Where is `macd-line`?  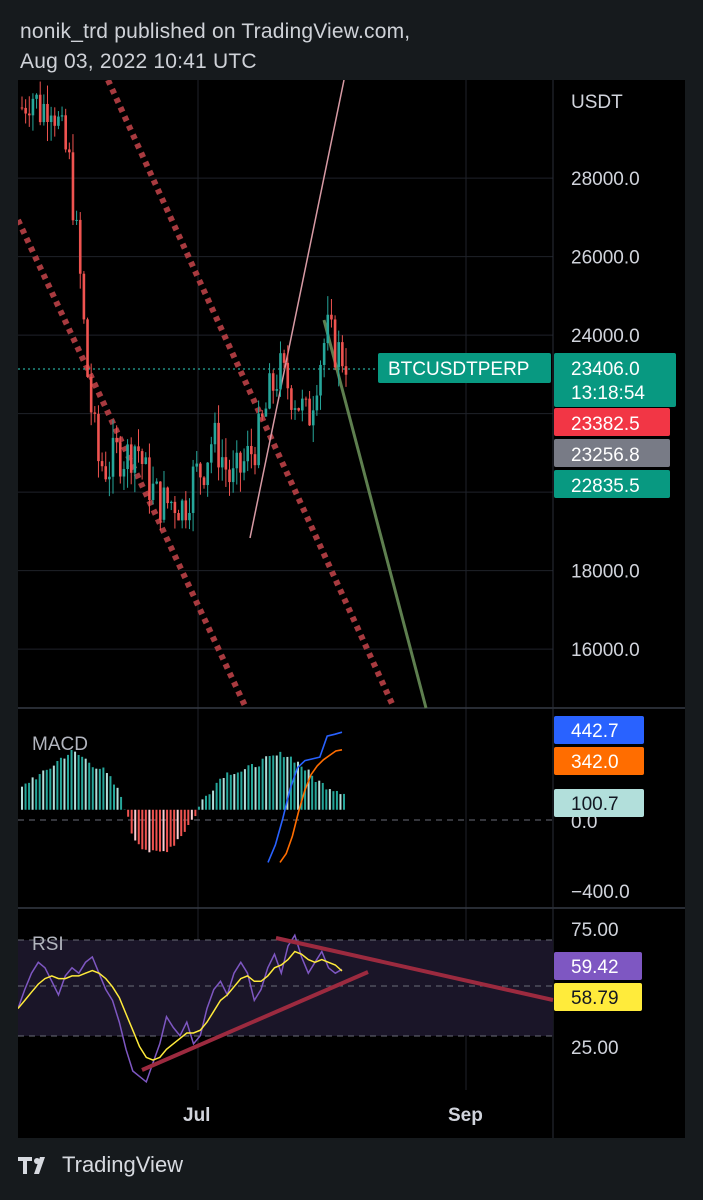
macd-line is located at coordinates (305, 797).